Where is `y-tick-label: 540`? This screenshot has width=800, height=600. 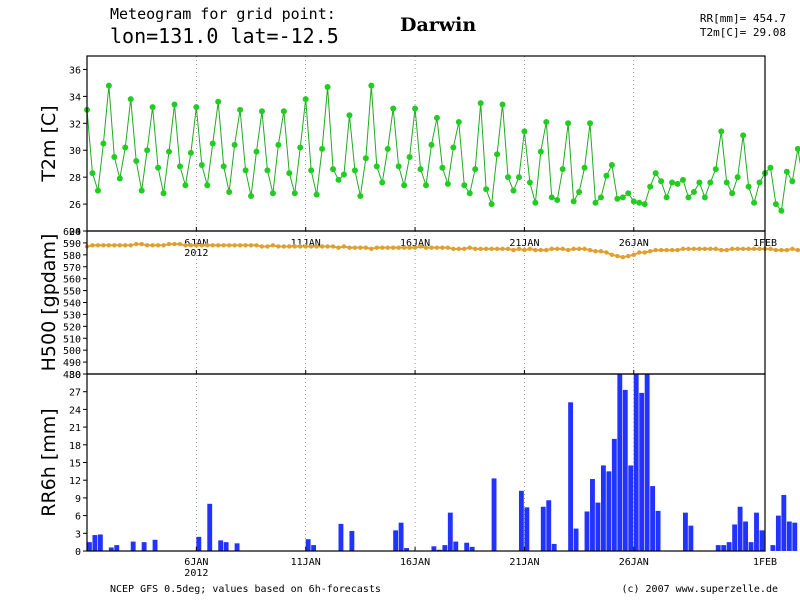
y-tick-label: 540 is located at coordinates (72, 304).